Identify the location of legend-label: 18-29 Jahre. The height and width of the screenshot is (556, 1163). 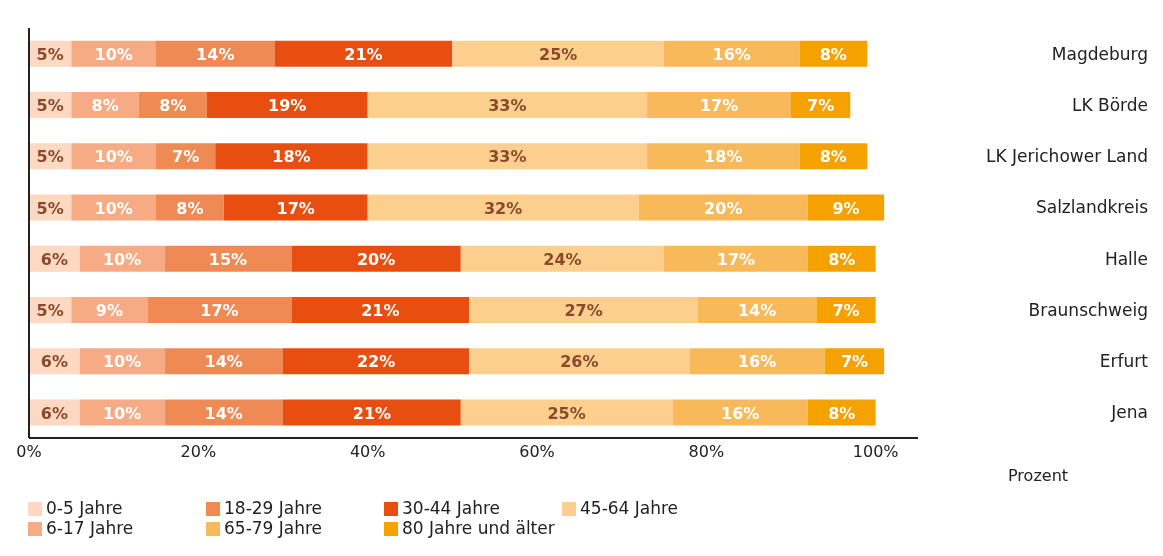
(274, 508).